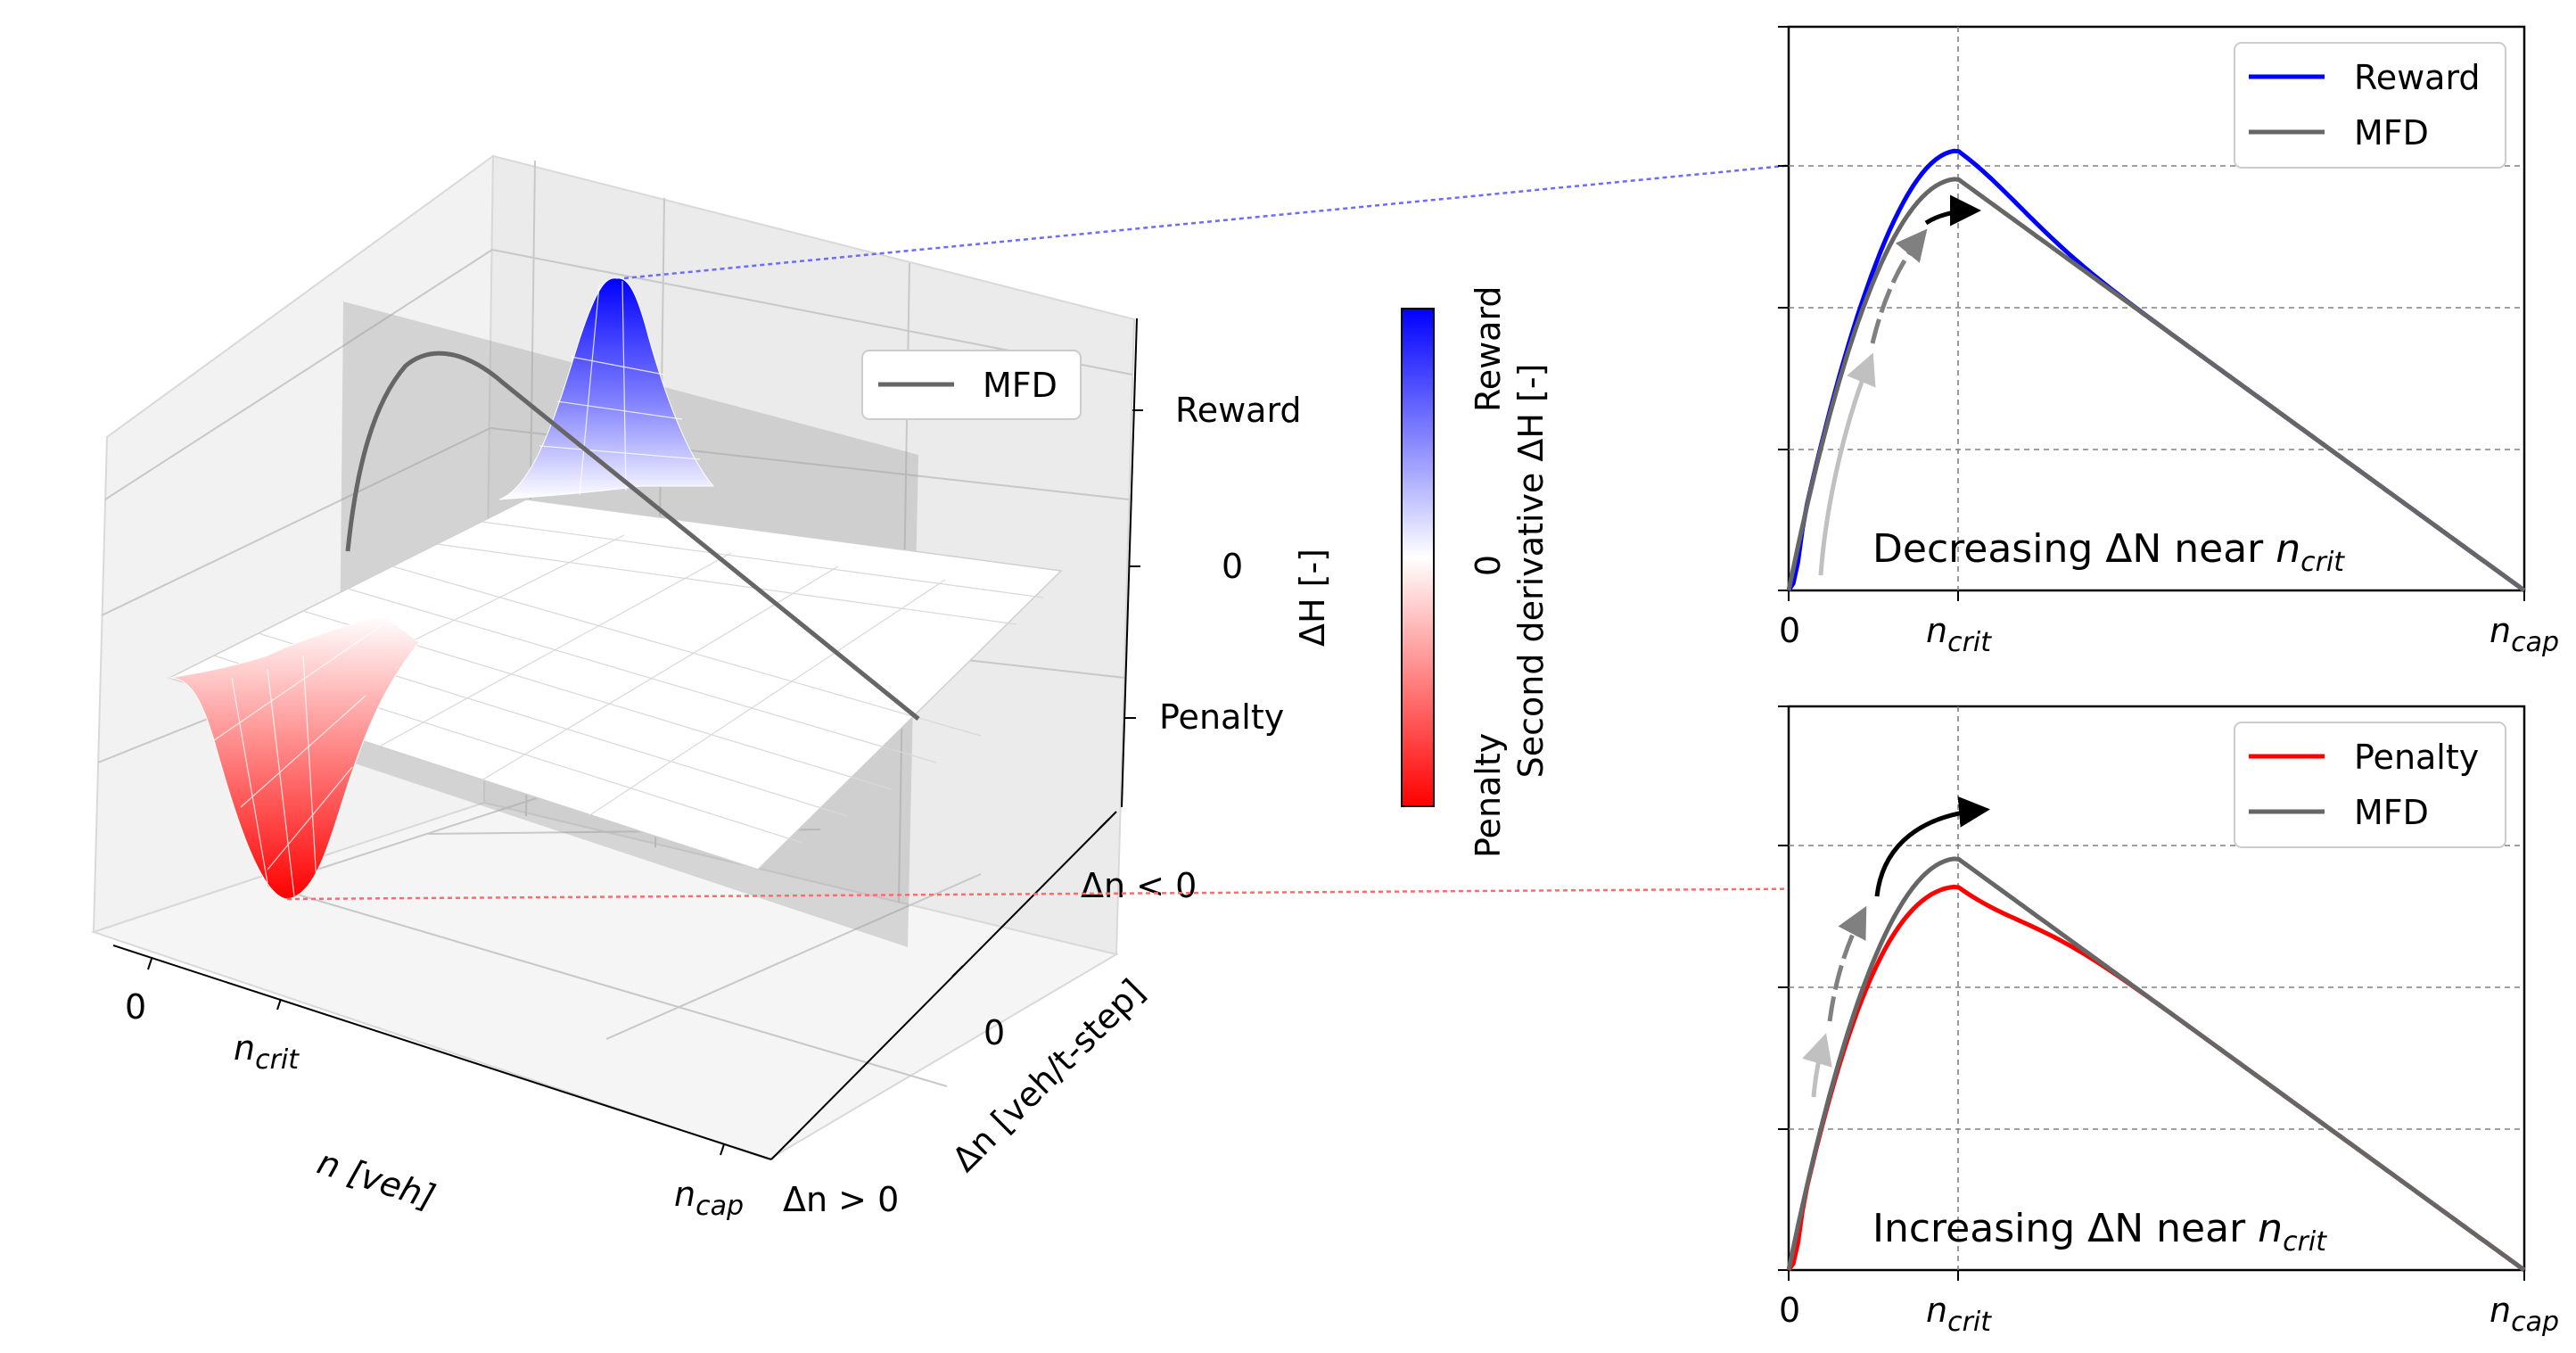 This screenshot has height=1353, width=2576. I want to click on z-axis-label: ΔH [-], so click(1312, 598).